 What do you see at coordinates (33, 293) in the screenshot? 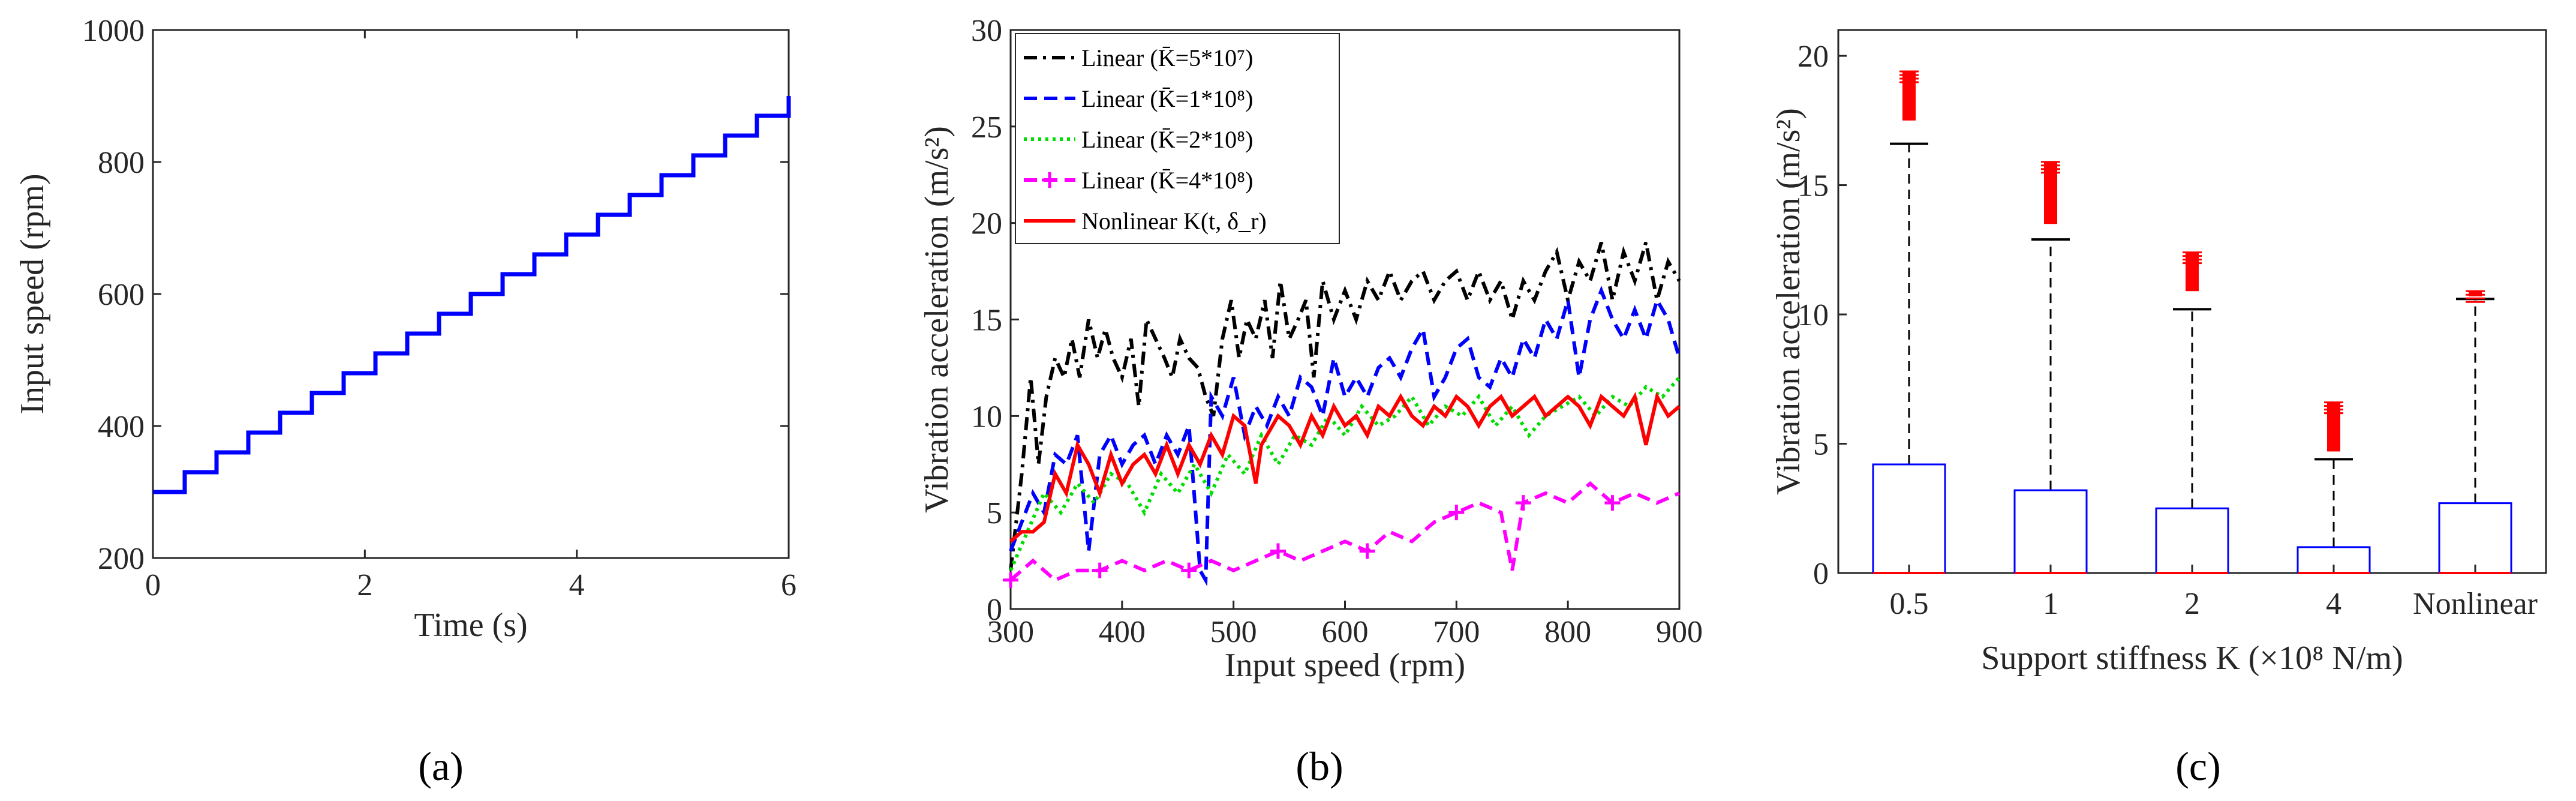
I see `panel-a-y-axis-label: Input speed (rpm)` at bounding box center [33, 293].